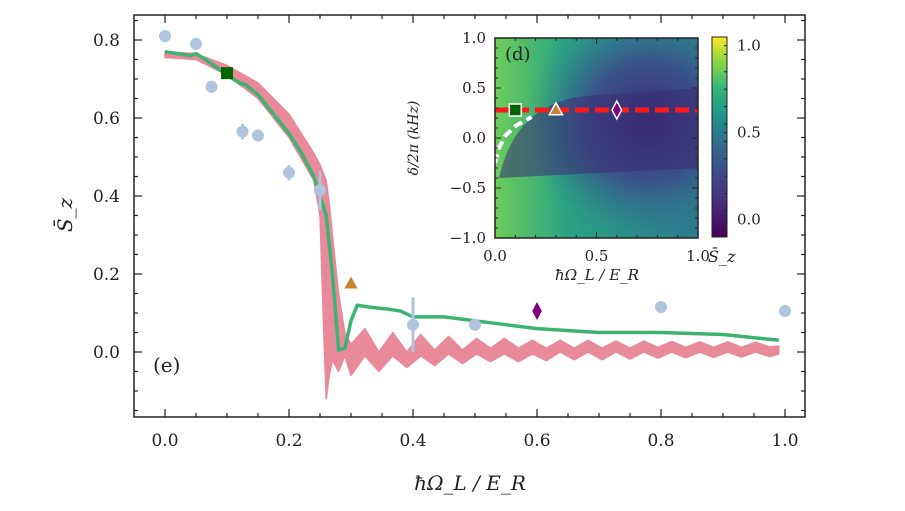  Describe the element at coordinates (106, 353) in the screenshot. I see `y-tick-label: 0.0` at that location.